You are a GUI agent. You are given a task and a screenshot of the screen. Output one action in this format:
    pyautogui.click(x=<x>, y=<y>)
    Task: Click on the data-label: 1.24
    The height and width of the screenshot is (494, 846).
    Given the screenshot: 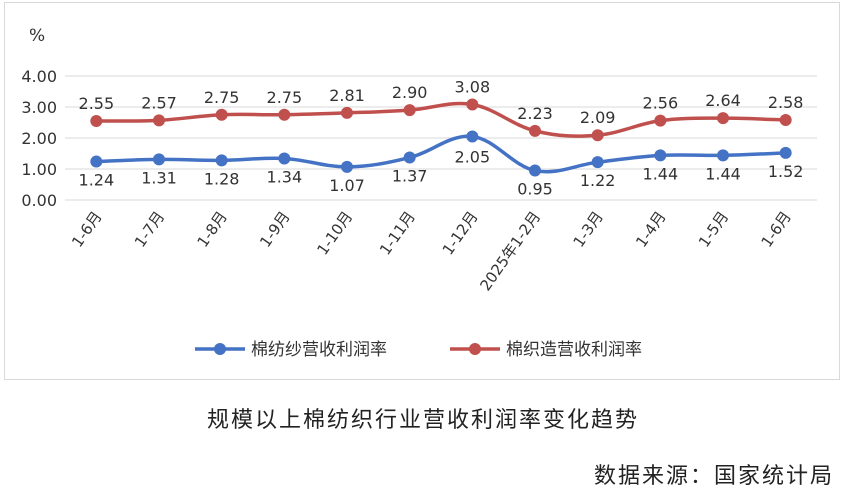 What is the action you would take?
    pyautogui.click(x=97, y=180)
    